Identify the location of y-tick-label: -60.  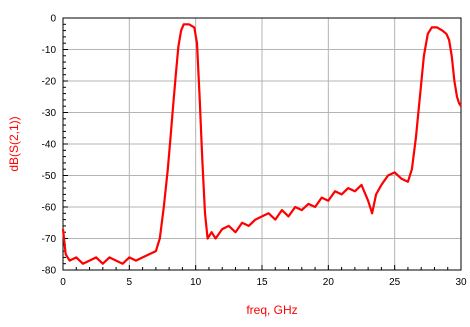
(49, 208).